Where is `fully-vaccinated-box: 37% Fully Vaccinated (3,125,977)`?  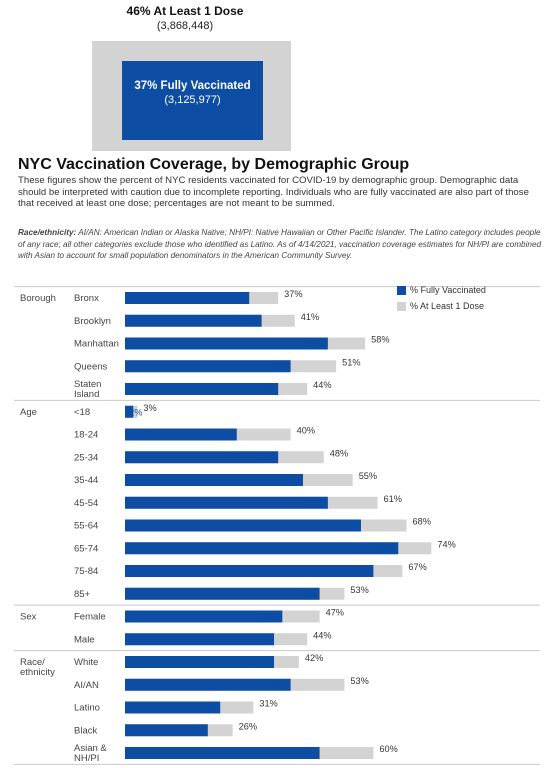
fully-vaccinated-box: 37% Fully Vaccinated (3,125,977) is located at coordinates (192, 100).